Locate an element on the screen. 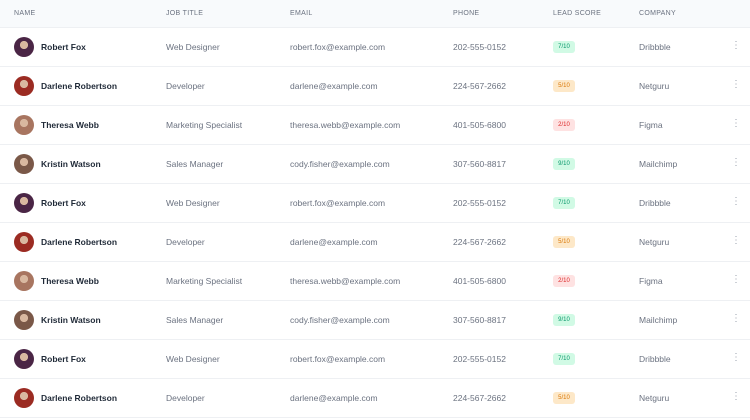  col-job-title: JOB TITLE is located at coordinates (185, 13).